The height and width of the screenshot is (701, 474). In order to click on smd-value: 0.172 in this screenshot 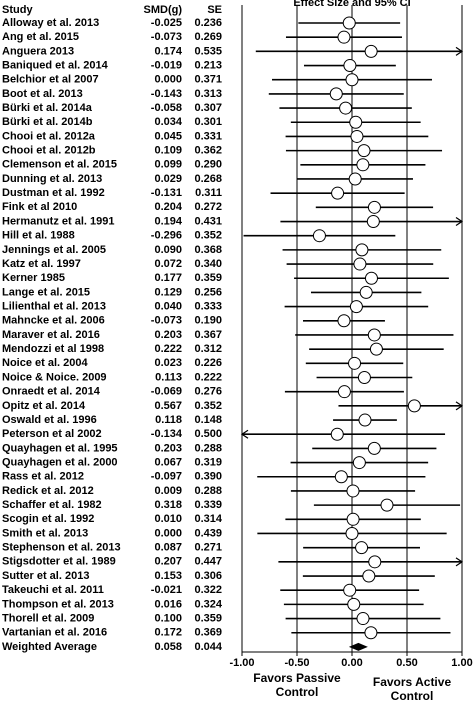, I will do `click(168, 633)`.